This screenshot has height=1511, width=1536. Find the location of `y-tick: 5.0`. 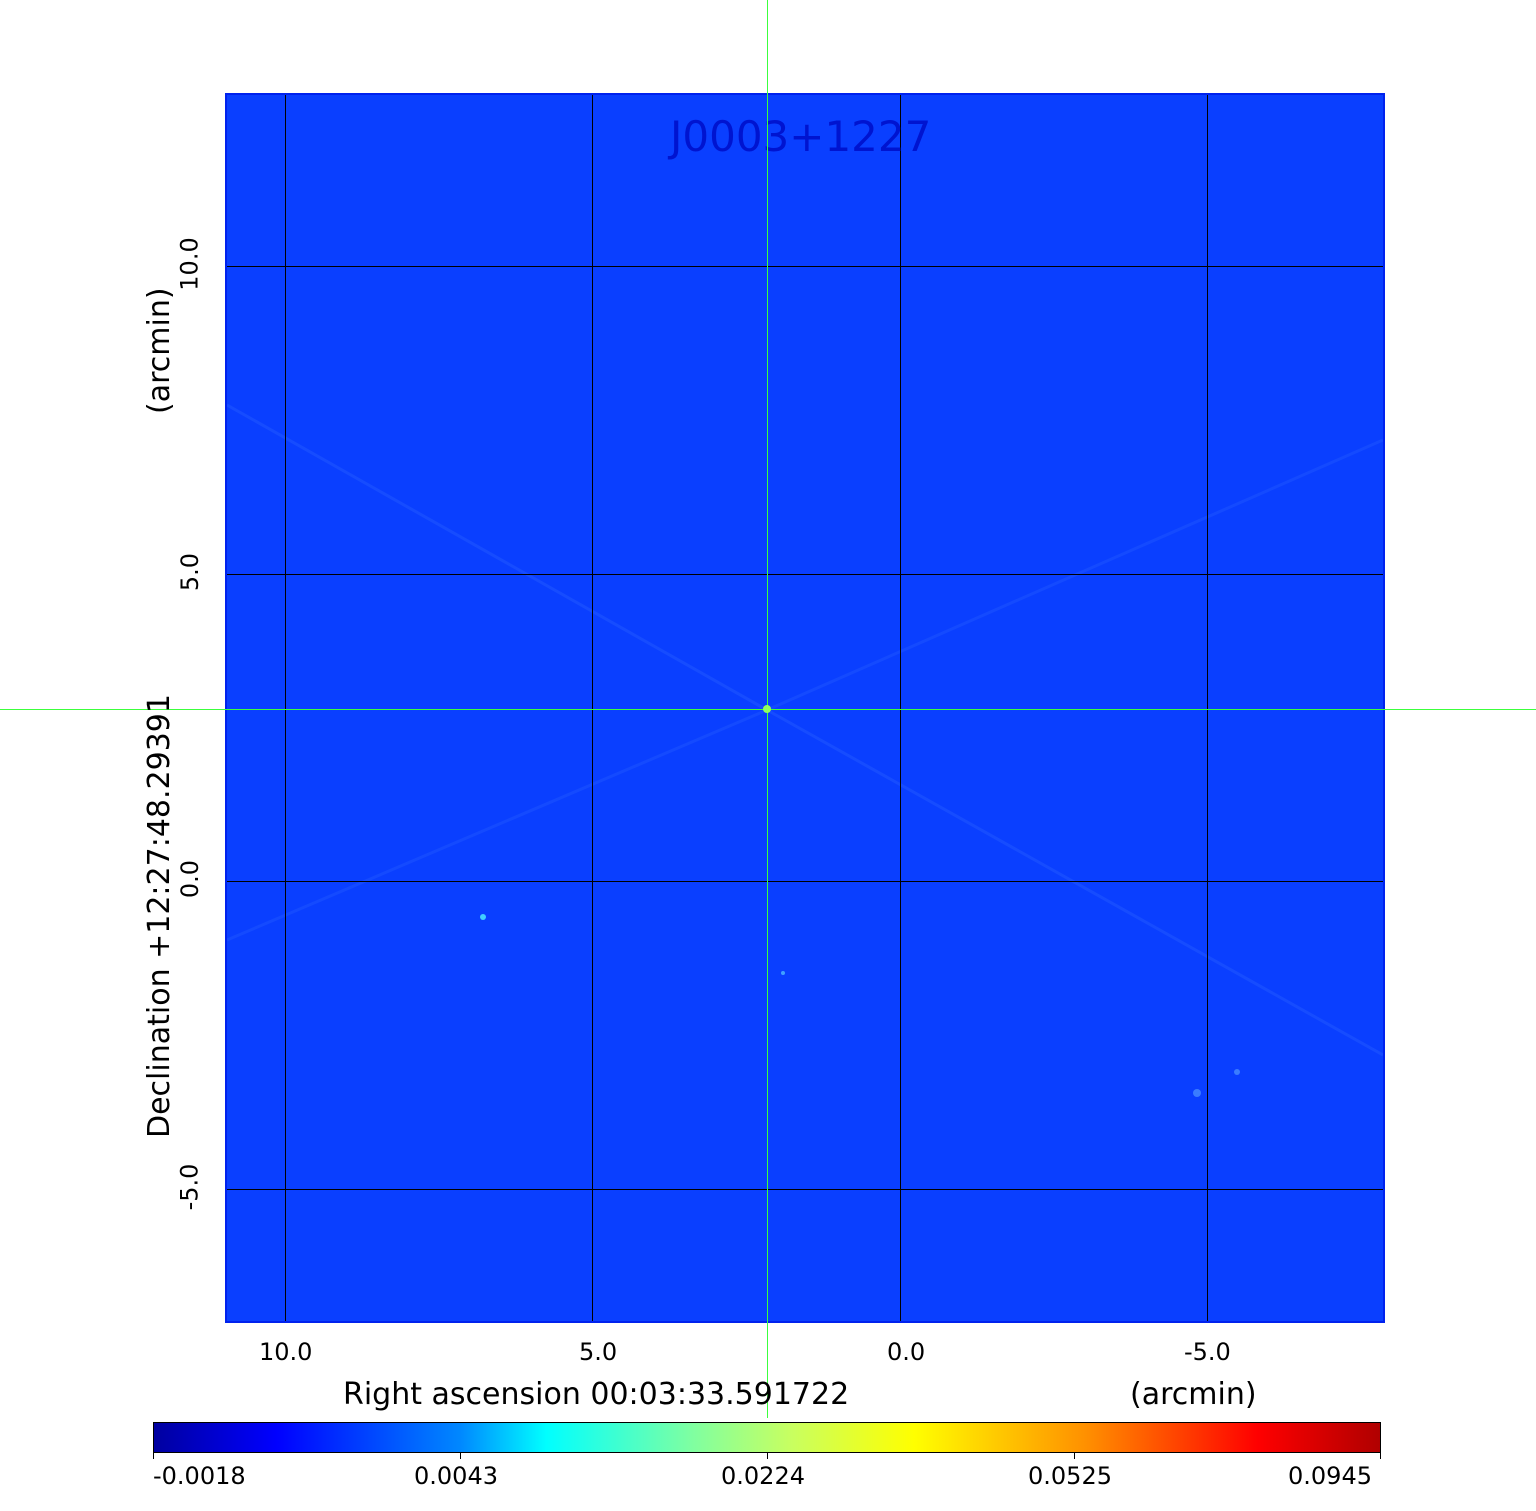

y-tick: 5.0 is located at coordinates (190, 572).